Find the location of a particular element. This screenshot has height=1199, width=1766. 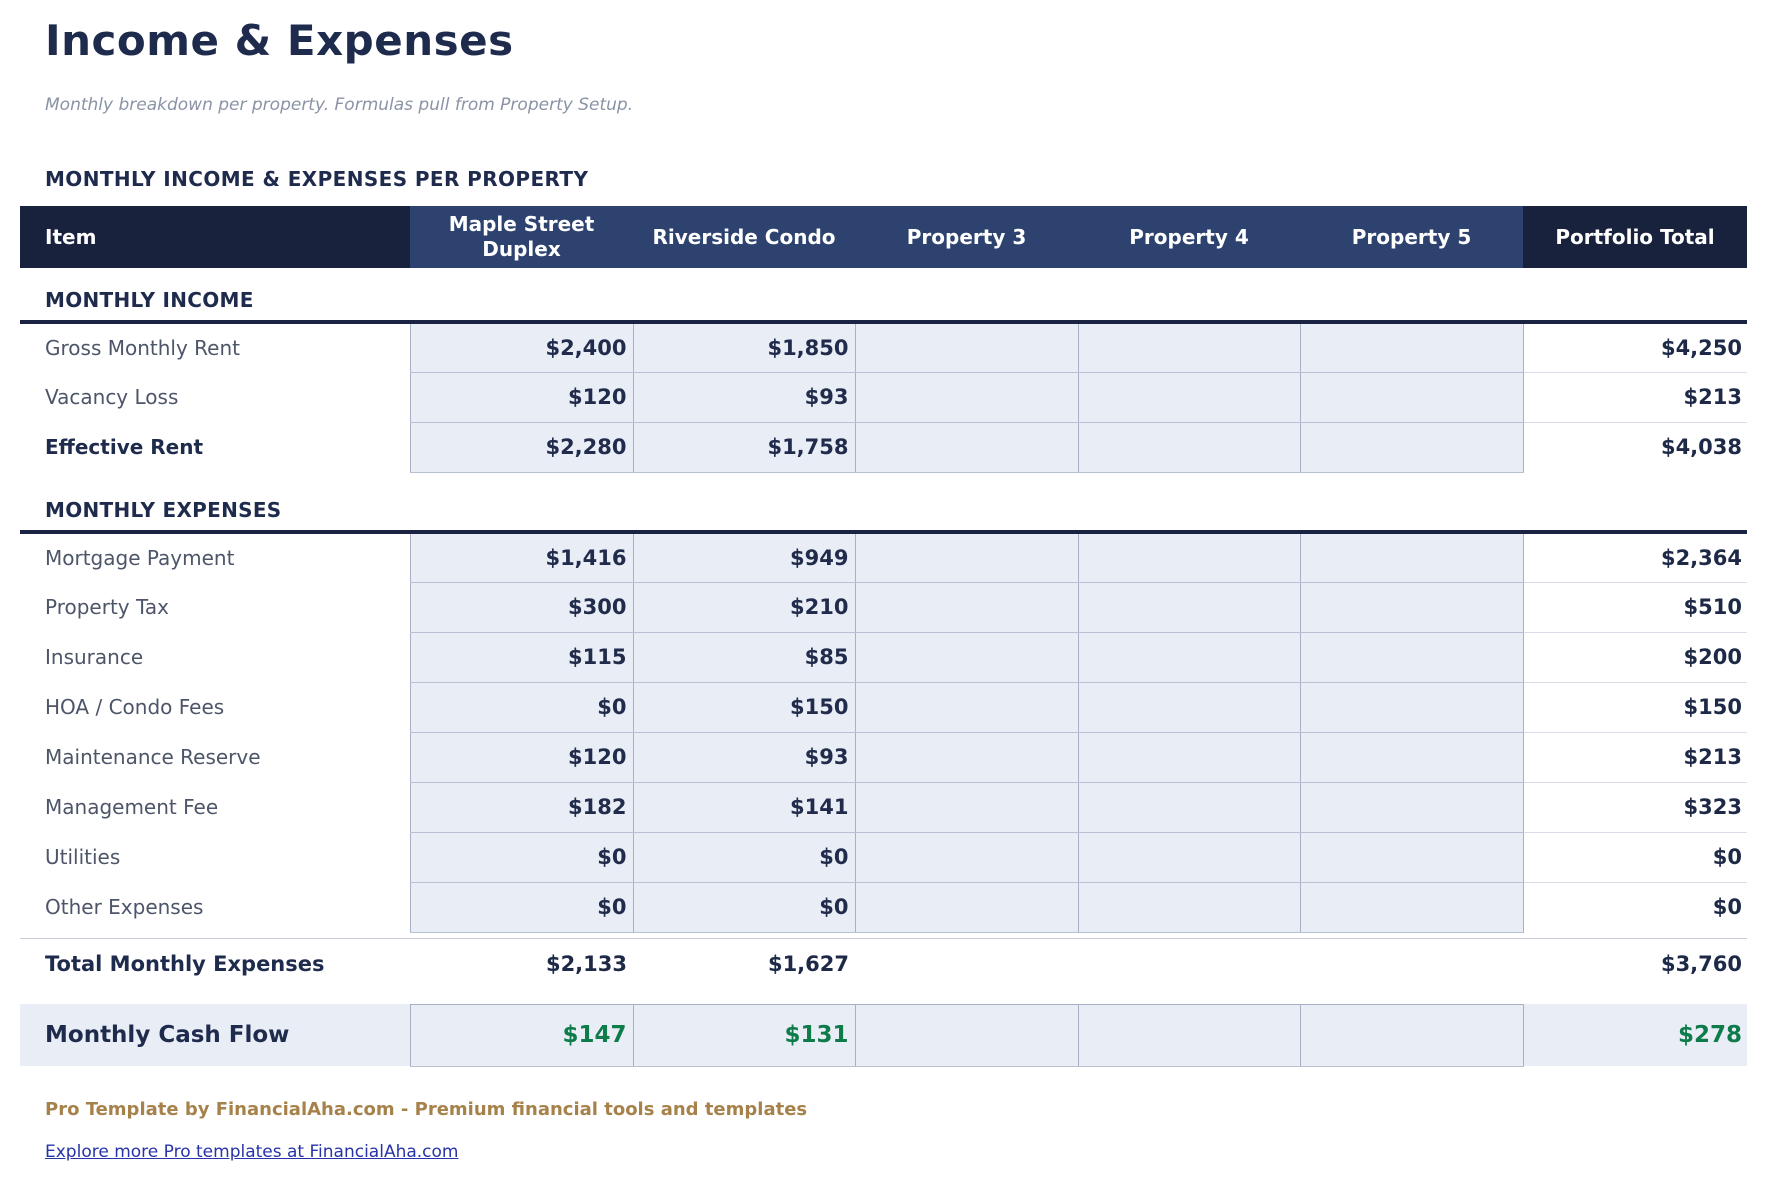

value-cell: $300 is located at coordinates (521, 607).